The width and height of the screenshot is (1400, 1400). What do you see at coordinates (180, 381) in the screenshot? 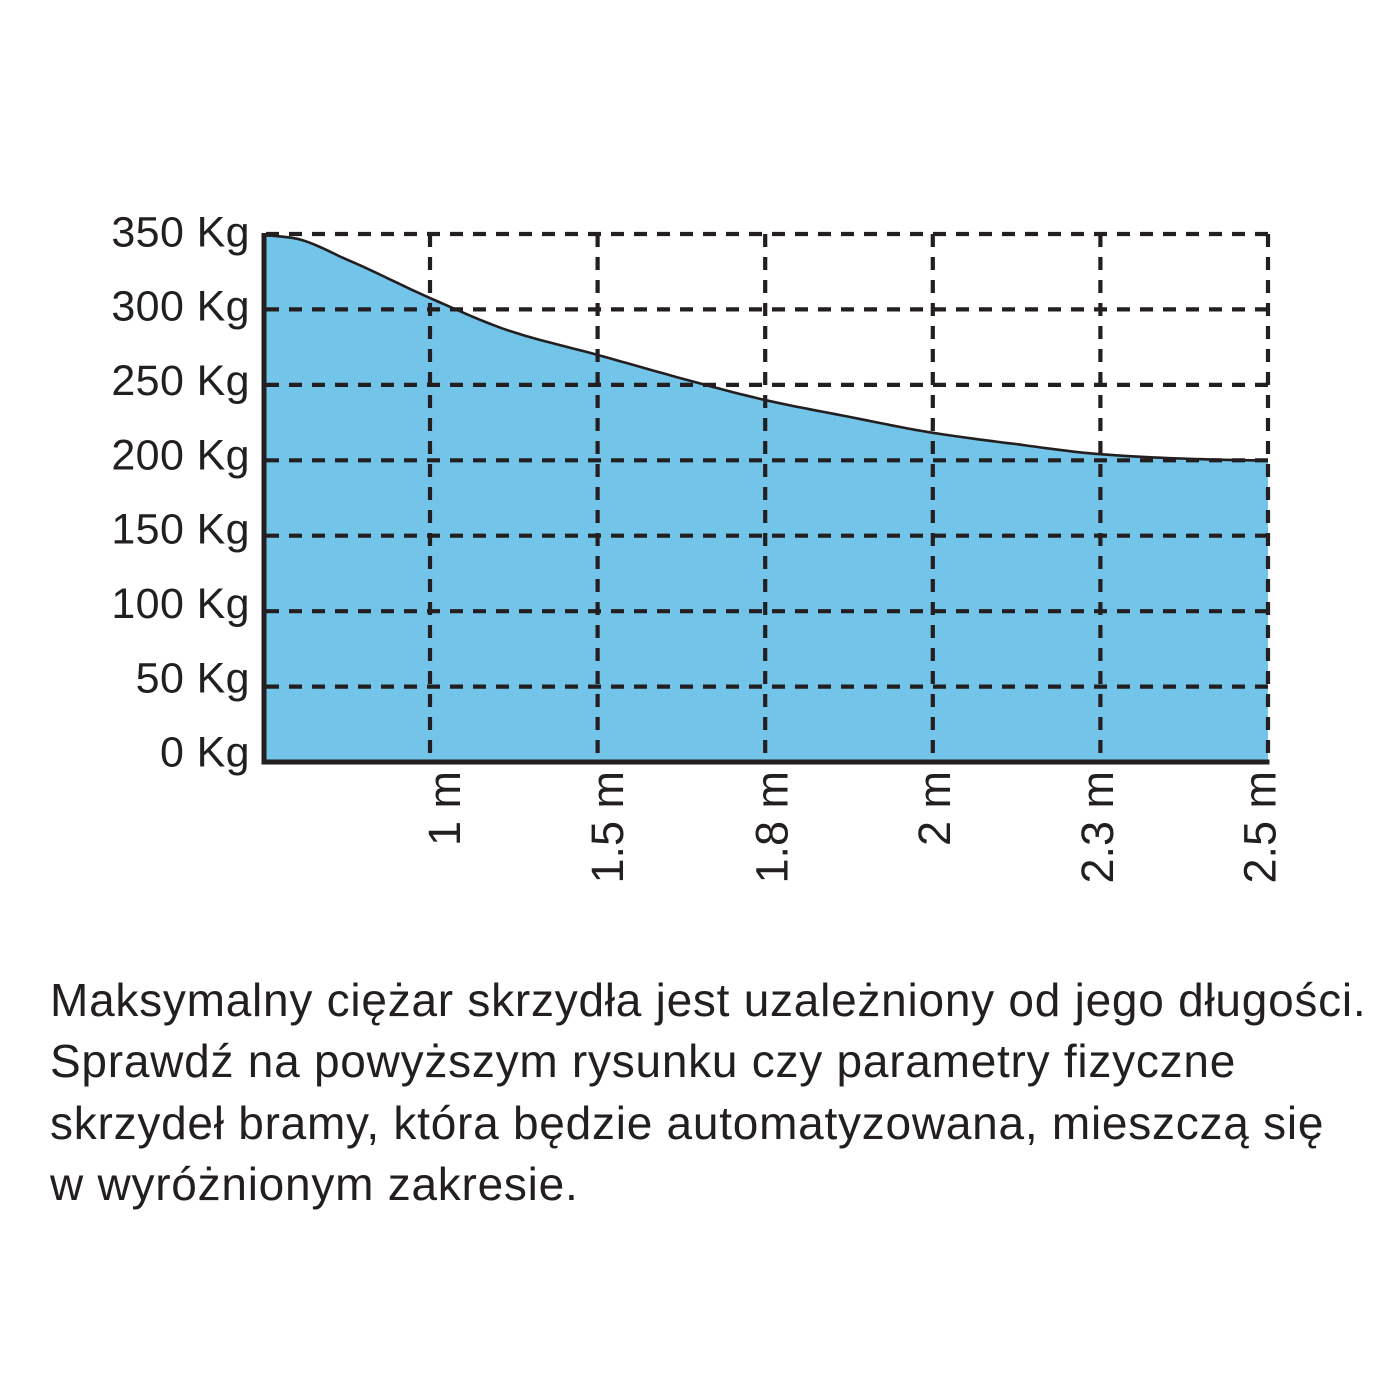
I see `svg-text: 250 Kg` at bounding box center [180, 381].